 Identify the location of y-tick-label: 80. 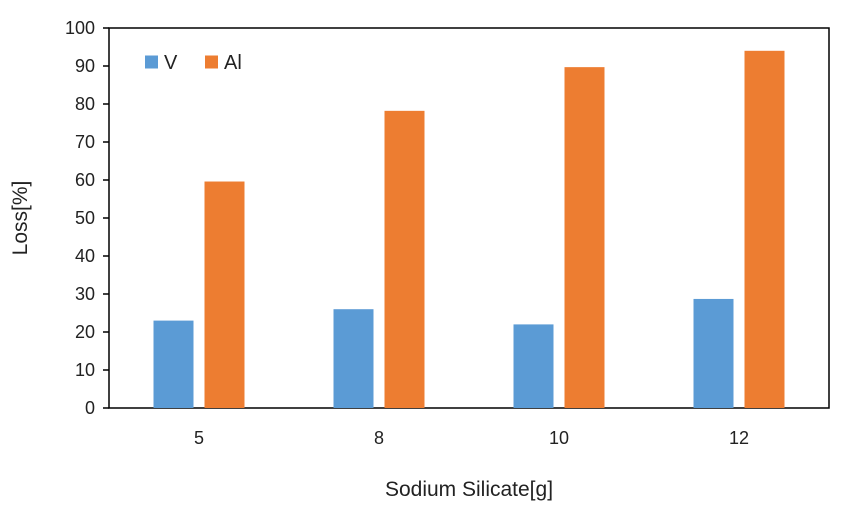
(85, 104).